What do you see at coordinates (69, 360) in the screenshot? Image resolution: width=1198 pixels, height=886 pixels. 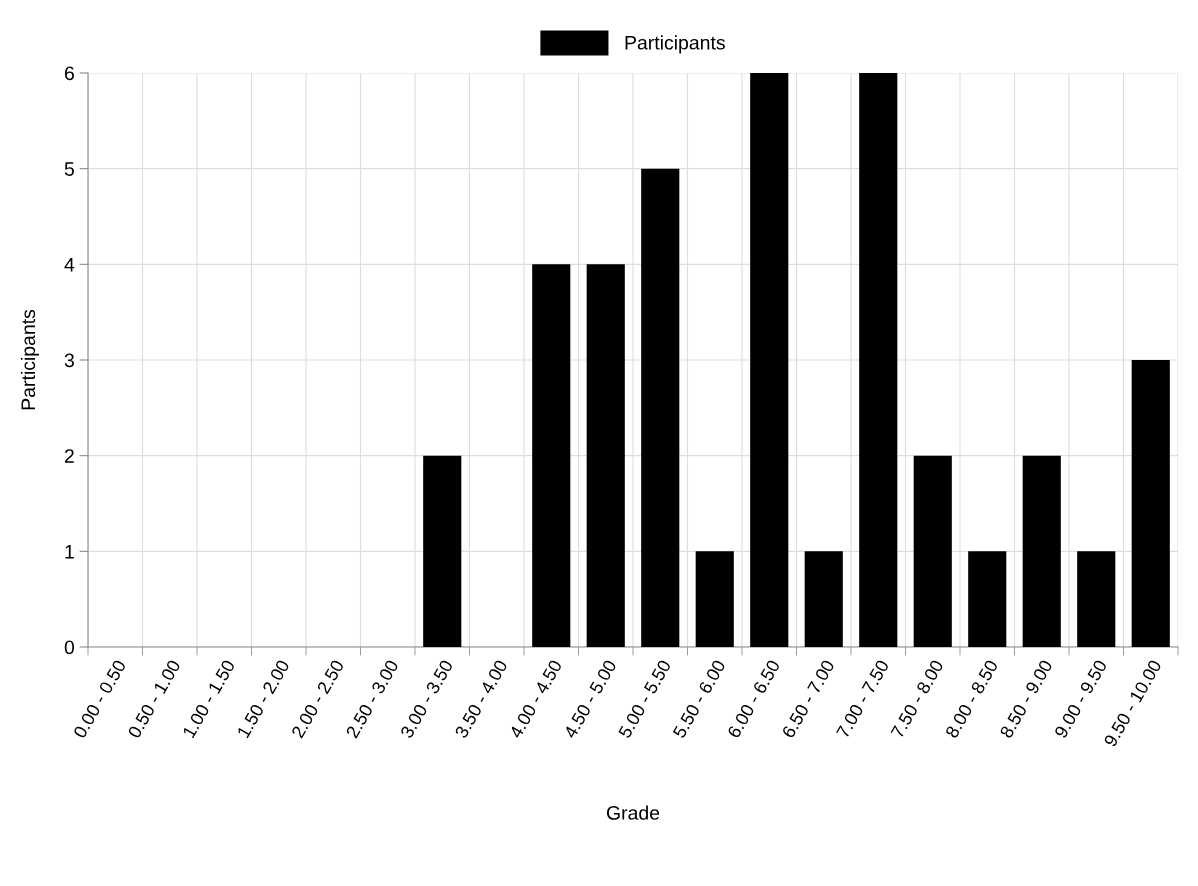 I see `y-tick-label: 3` at bounding box center [69, 360].